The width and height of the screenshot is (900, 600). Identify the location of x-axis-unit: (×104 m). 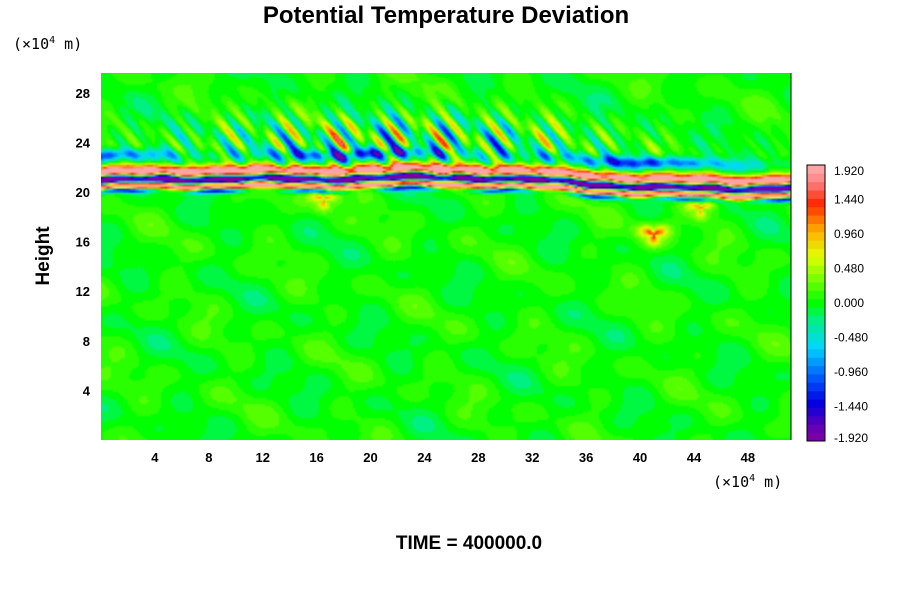
(747, 482).